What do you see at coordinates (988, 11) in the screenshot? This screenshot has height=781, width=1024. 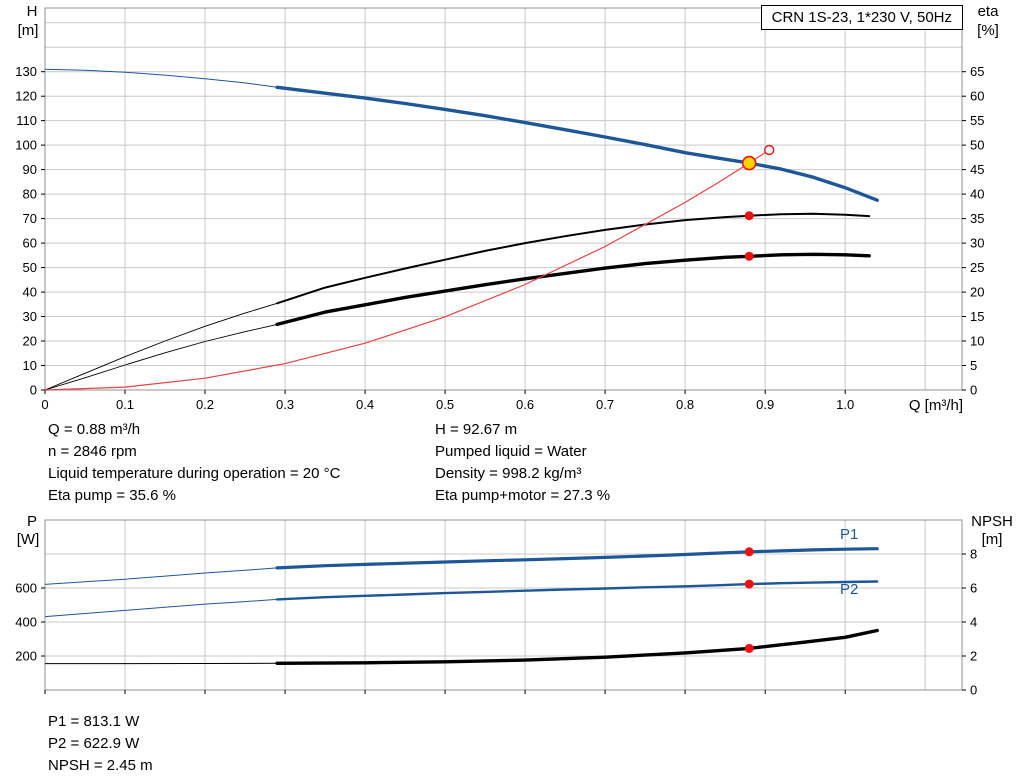 I see `top-right-axis-name: eta` at bounding box center [988, 11].